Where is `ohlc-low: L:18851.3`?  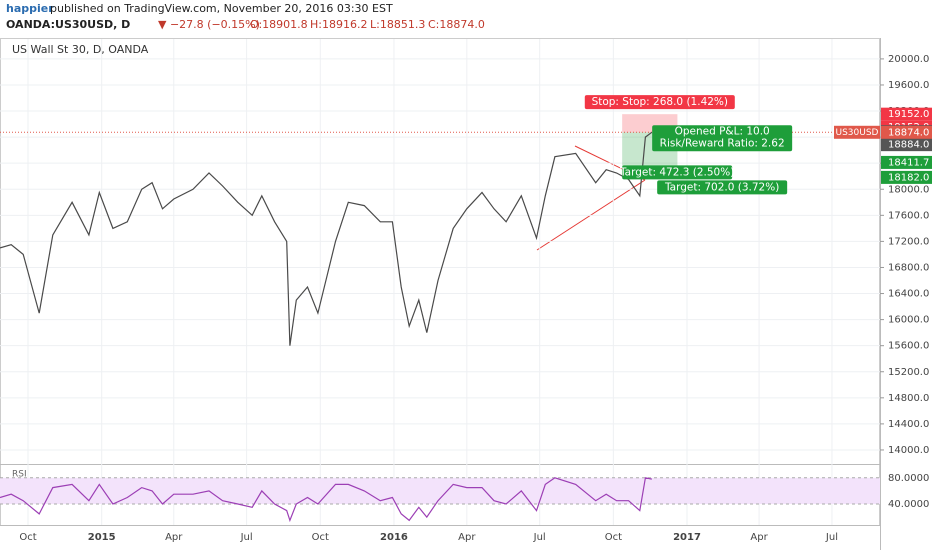 ohlc-low: L:18851.3 is located at coordinates (397, 24).